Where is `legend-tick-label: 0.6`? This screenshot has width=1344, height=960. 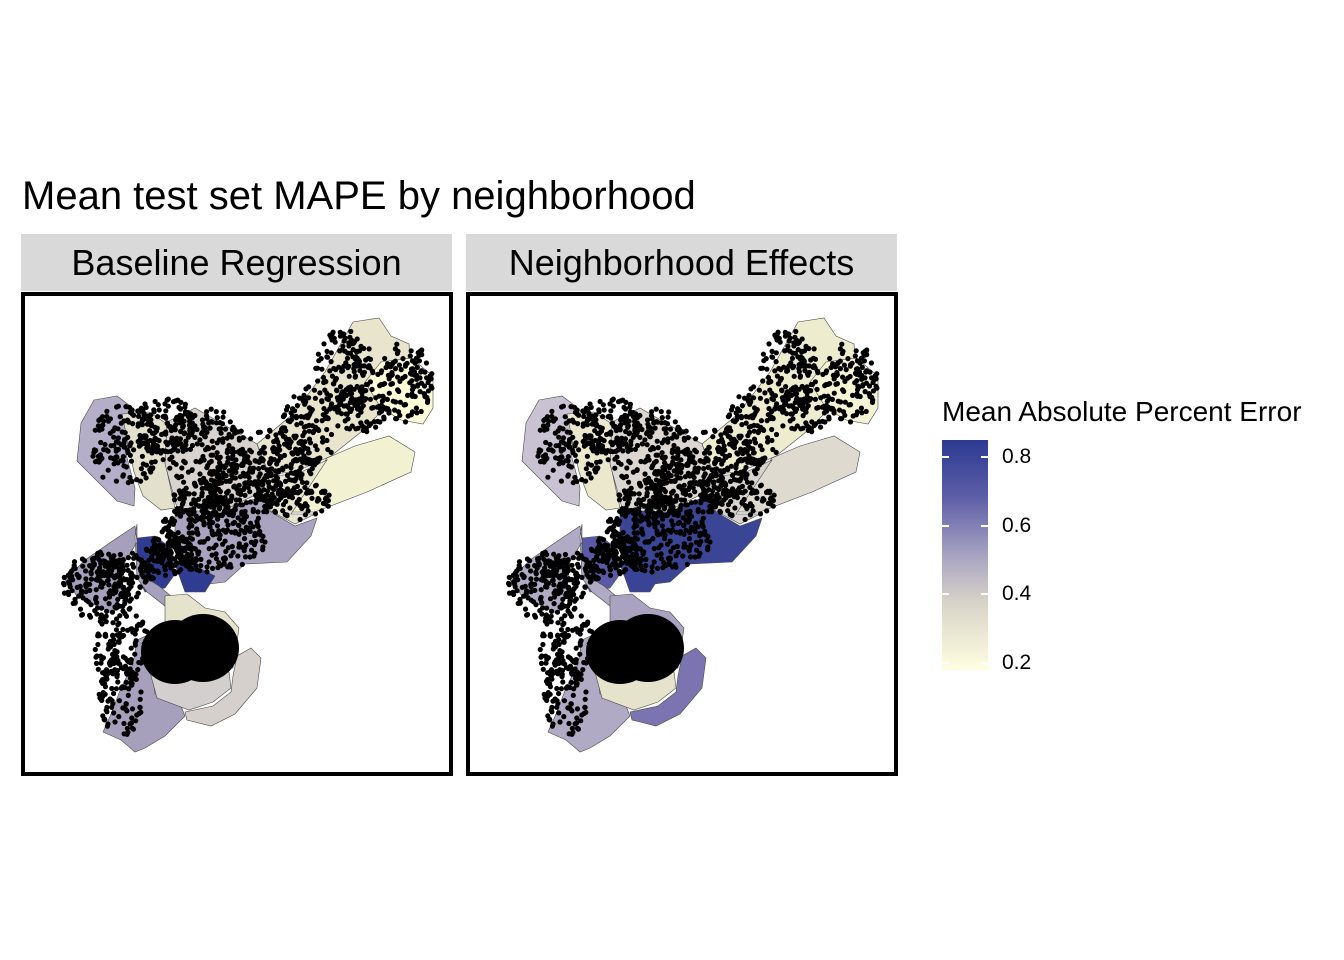 legend-tick-label: 0.6 is located at coordinates (1017, 525).